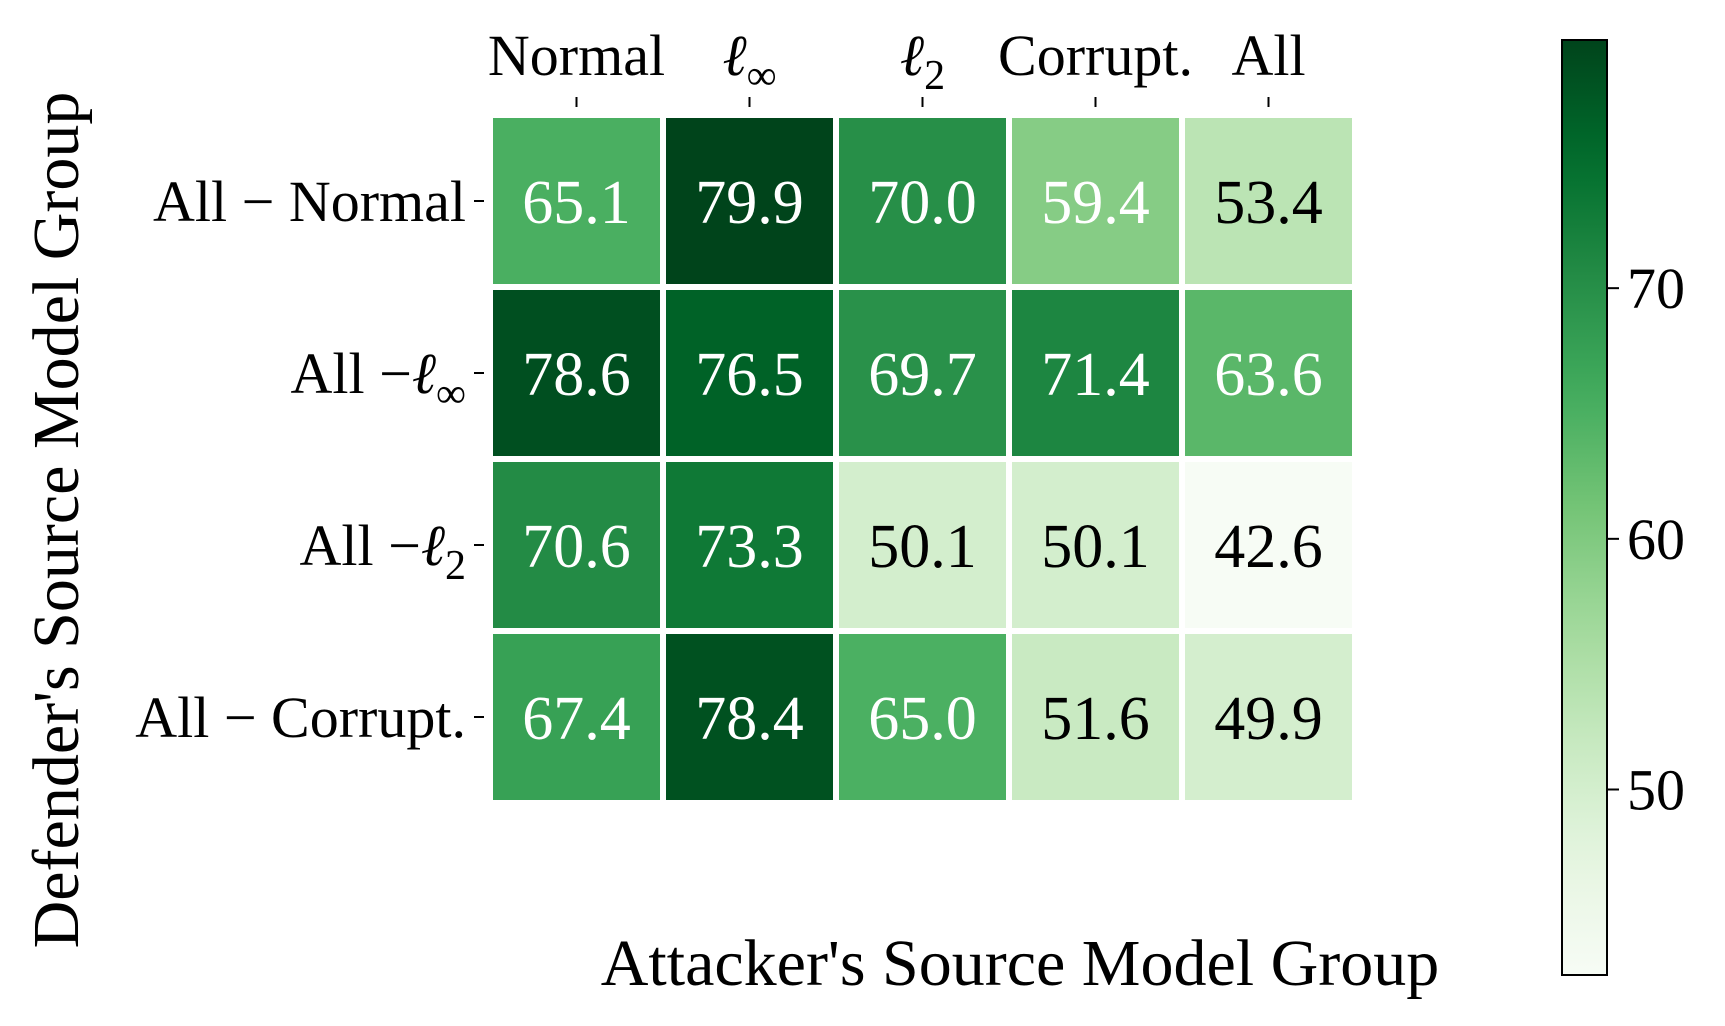  What do you see at coordinates (922, 60) in the screenshot?
I see `x-tick-label: ℓ2` at bounding box center [922, 60].